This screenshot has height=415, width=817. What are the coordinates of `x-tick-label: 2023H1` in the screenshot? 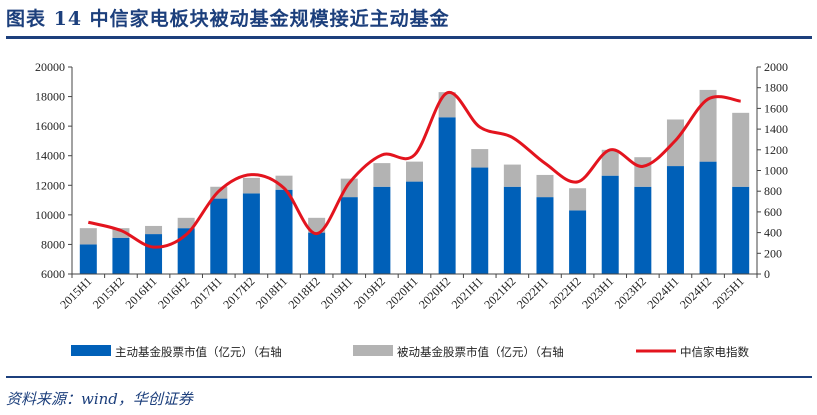 It's located at (597, 292).